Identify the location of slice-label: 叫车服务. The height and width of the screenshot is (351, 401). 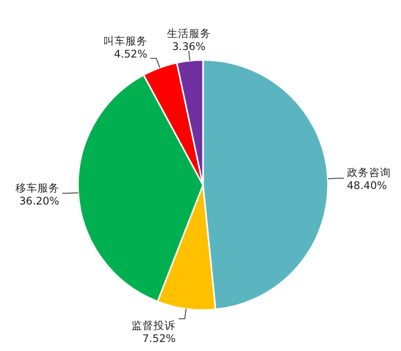
(125, 41).